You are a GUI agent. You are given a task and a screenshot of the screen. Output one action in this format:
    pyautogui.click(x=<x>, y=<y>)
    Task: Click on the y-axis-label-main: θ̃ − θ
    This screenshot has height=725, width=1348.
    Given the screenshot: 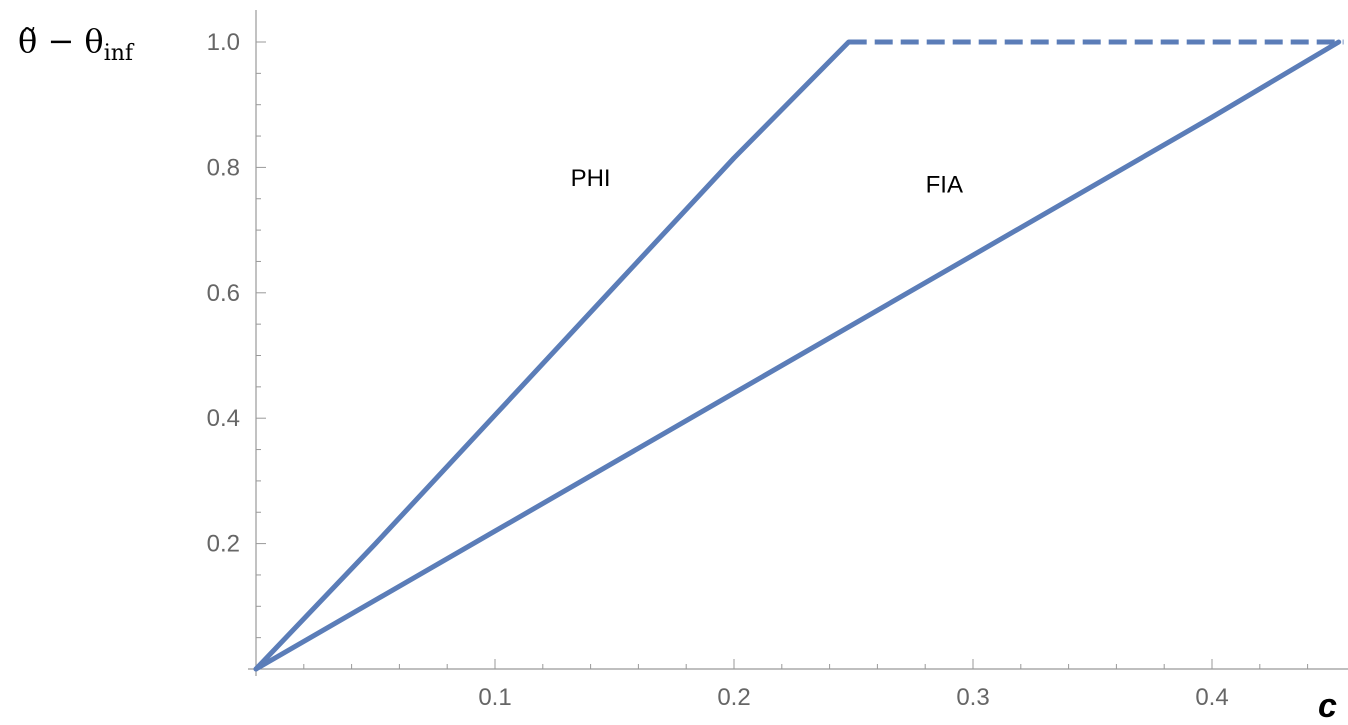 What is the action you would take?
    pyautogui.click(x=61, y=41)
    